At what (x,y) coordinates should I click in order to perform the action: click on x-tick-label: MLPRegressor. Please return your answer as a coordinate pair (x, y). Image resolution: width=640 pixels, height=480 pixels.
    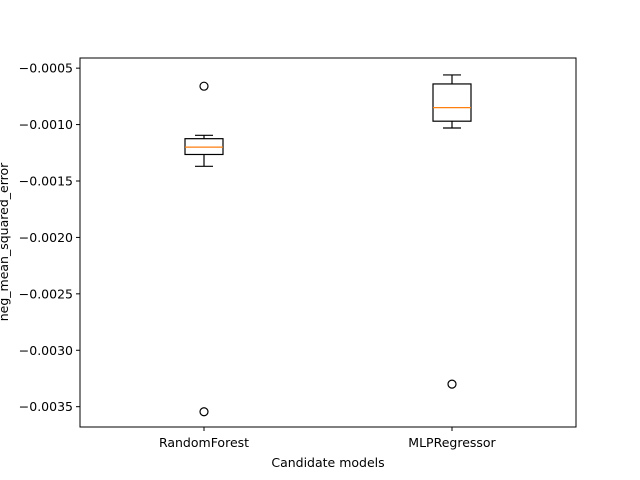
    Looking at the image, I should click on (452, 442).